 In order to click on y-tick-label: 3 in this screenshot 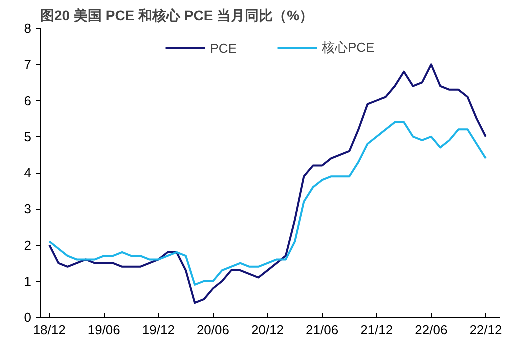, I will do `click(28, 209)`.